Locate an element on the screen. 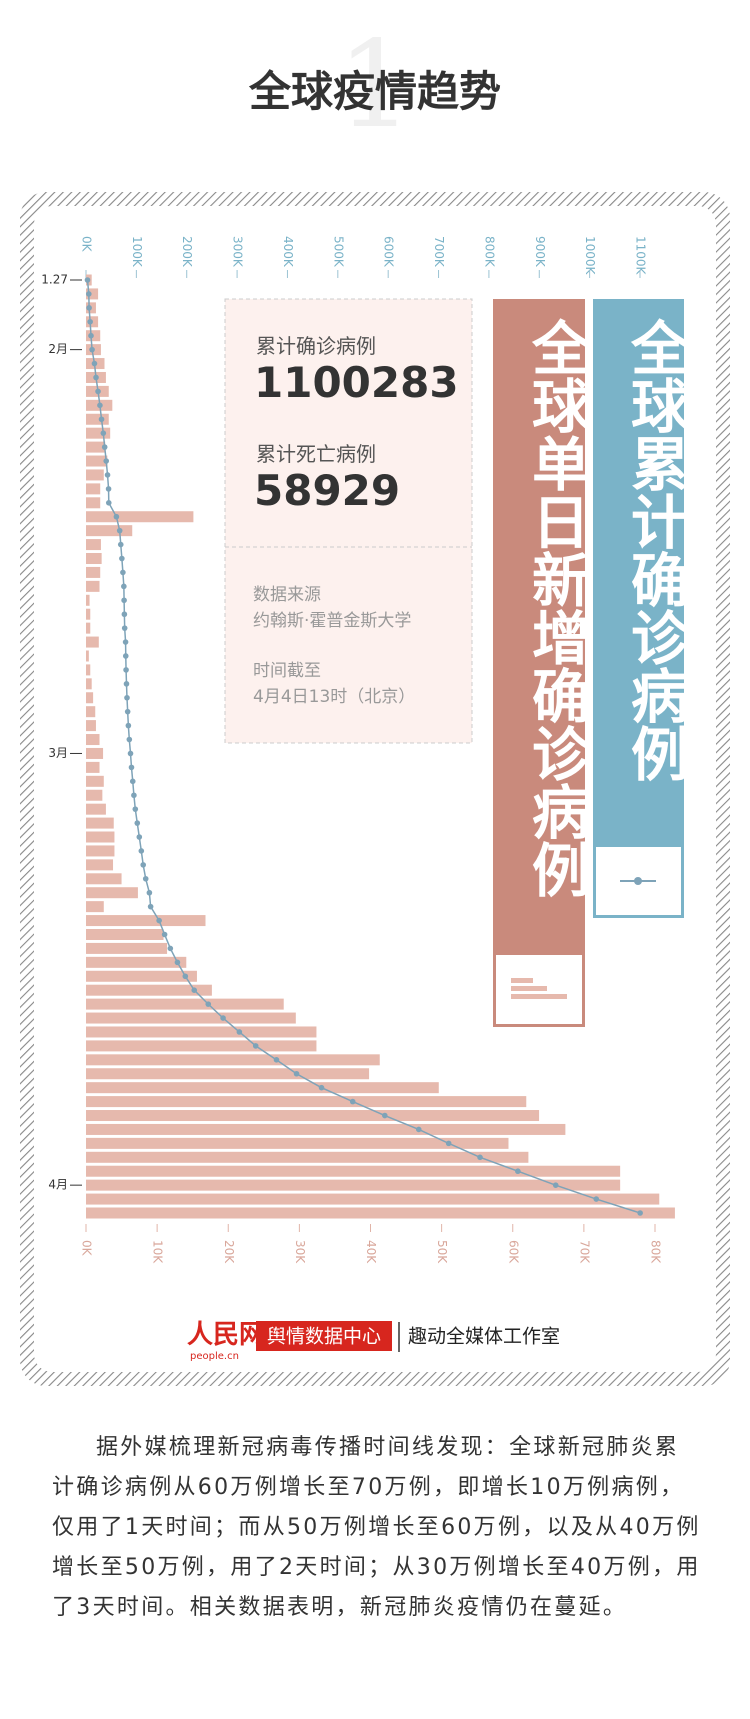  legend-cumulative: 全球累计确诊病例 is located at coordinates (655, 550).